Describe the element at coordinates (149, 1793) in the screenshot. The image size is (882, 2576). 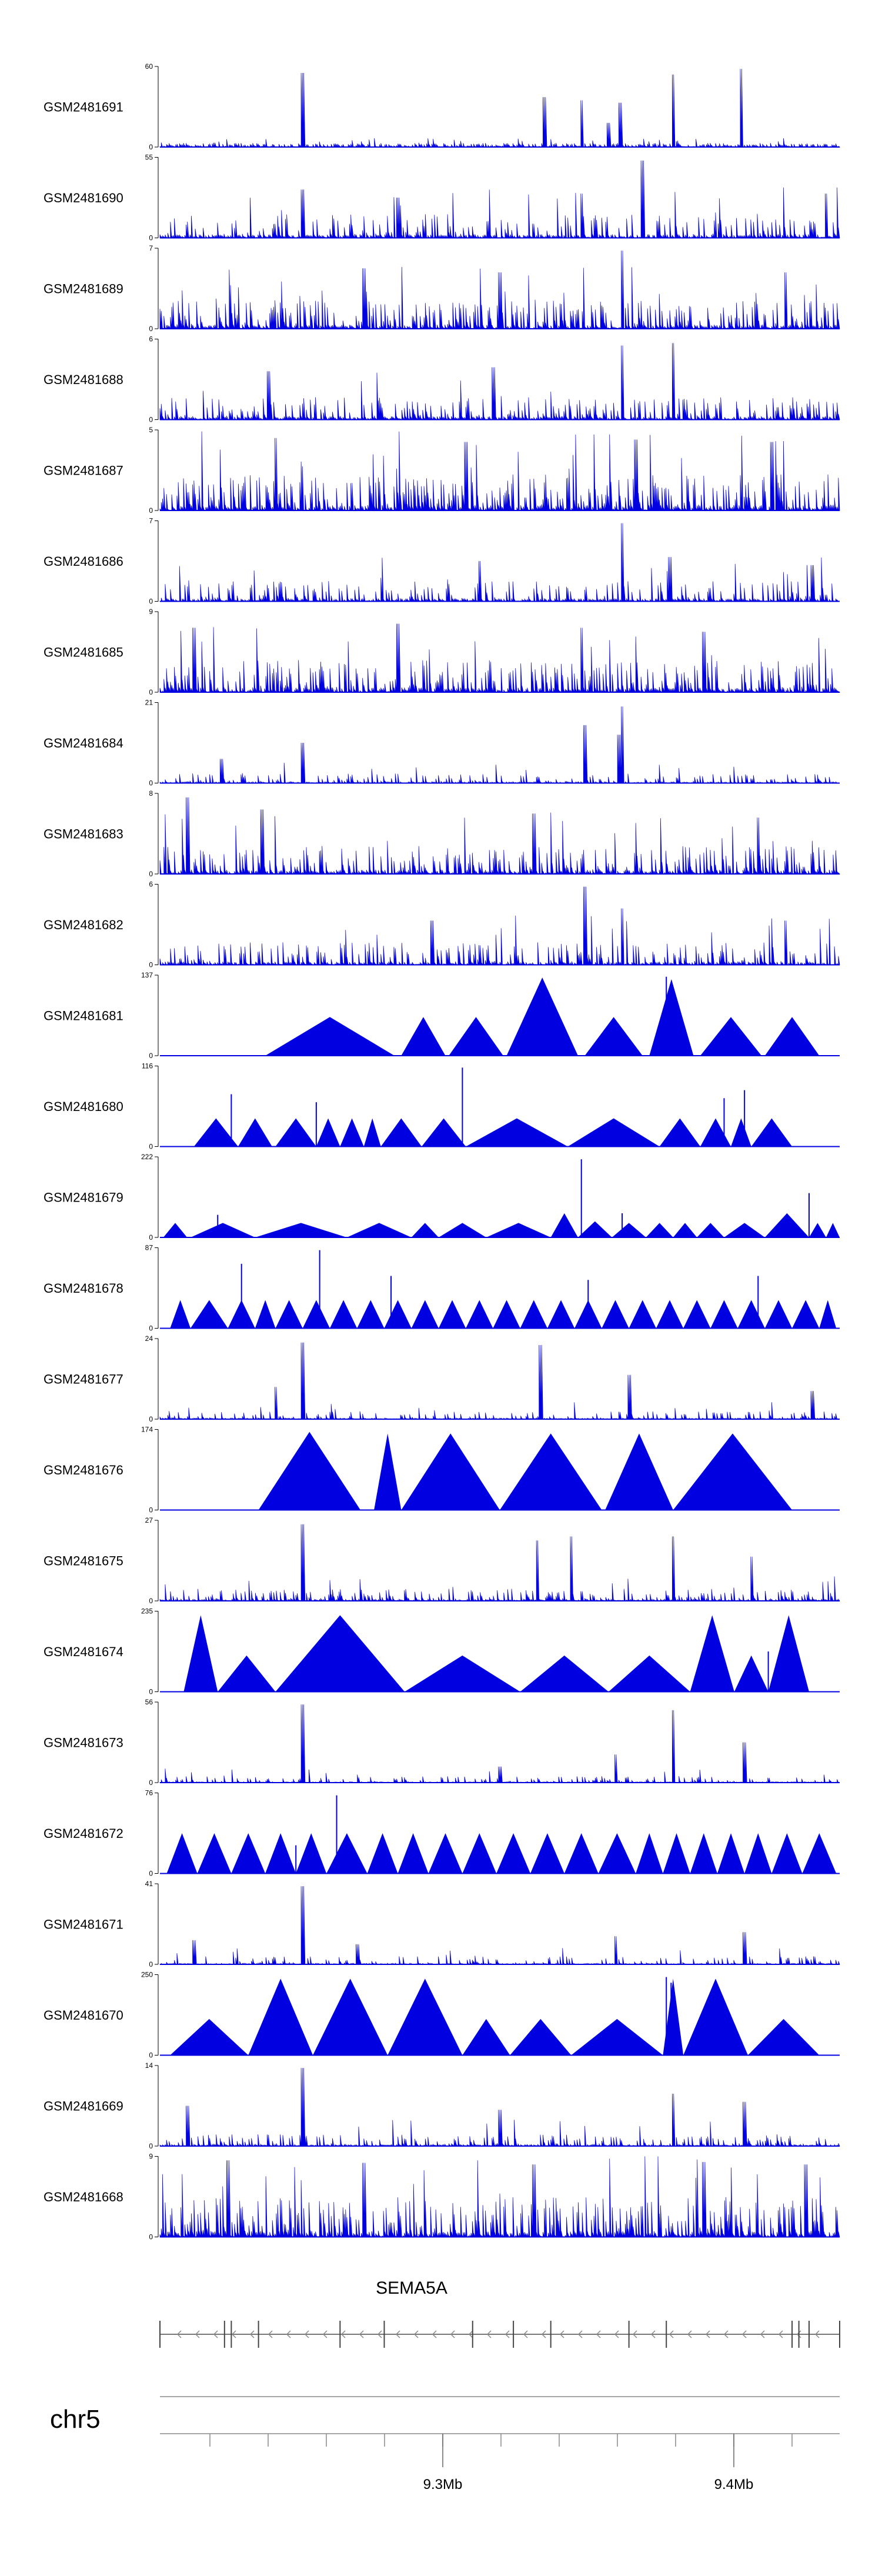
I see `y-max-label: 76` at that location.